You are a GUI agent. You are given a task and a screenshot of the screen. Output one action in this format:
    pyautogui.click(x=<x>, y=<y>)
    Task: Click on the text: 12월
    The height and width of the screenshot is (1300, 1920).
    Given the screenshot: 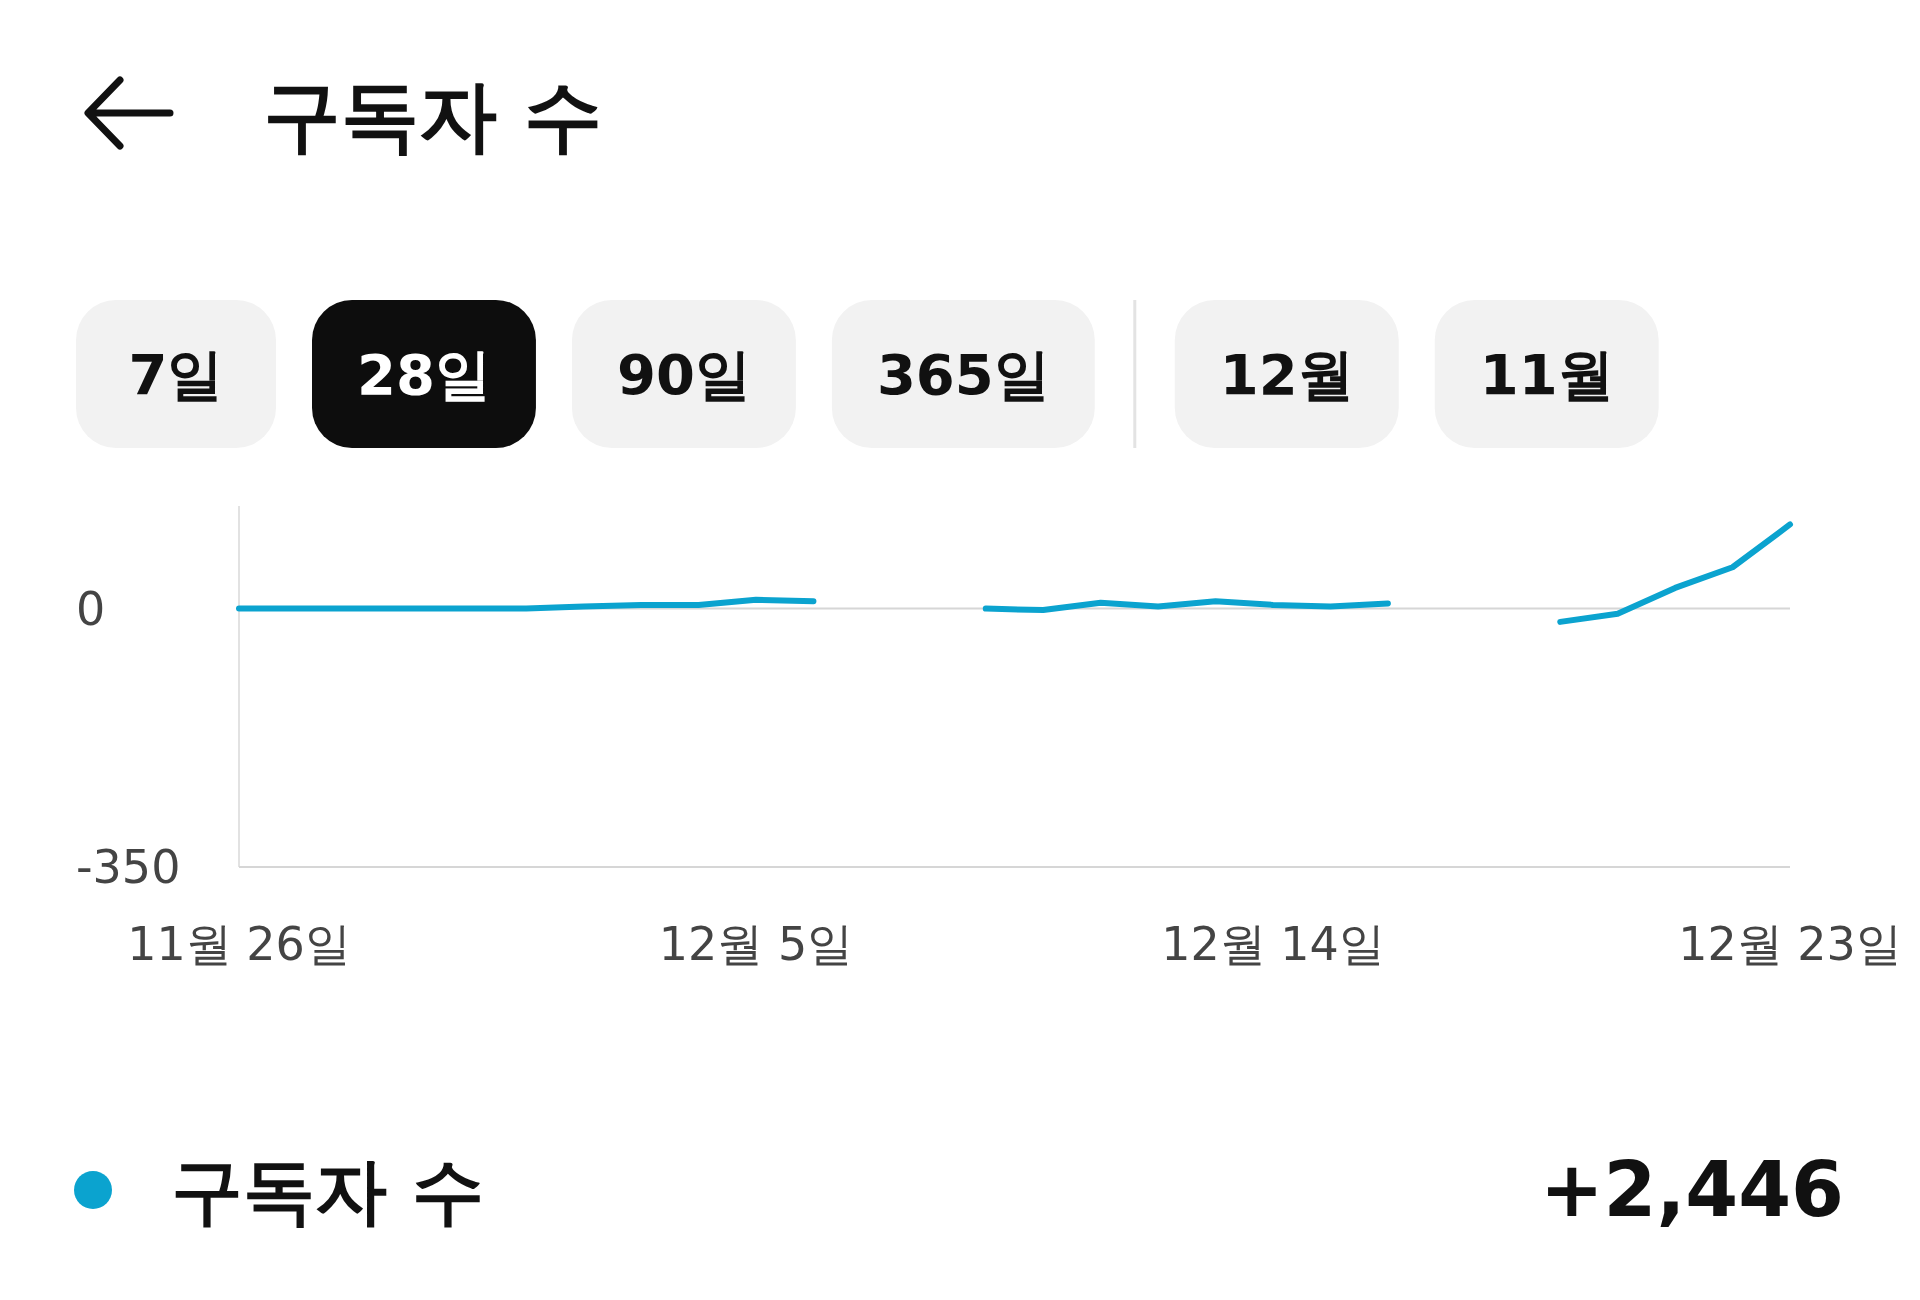 What is the action you would take?
    pyautogui.click(x=1286, y=374)
    